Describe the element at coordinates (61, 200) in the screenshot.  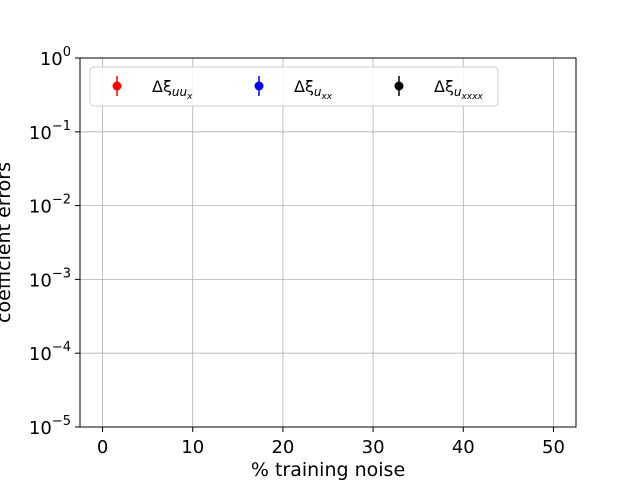
I see `y-tick-exponent: −2` at that location.